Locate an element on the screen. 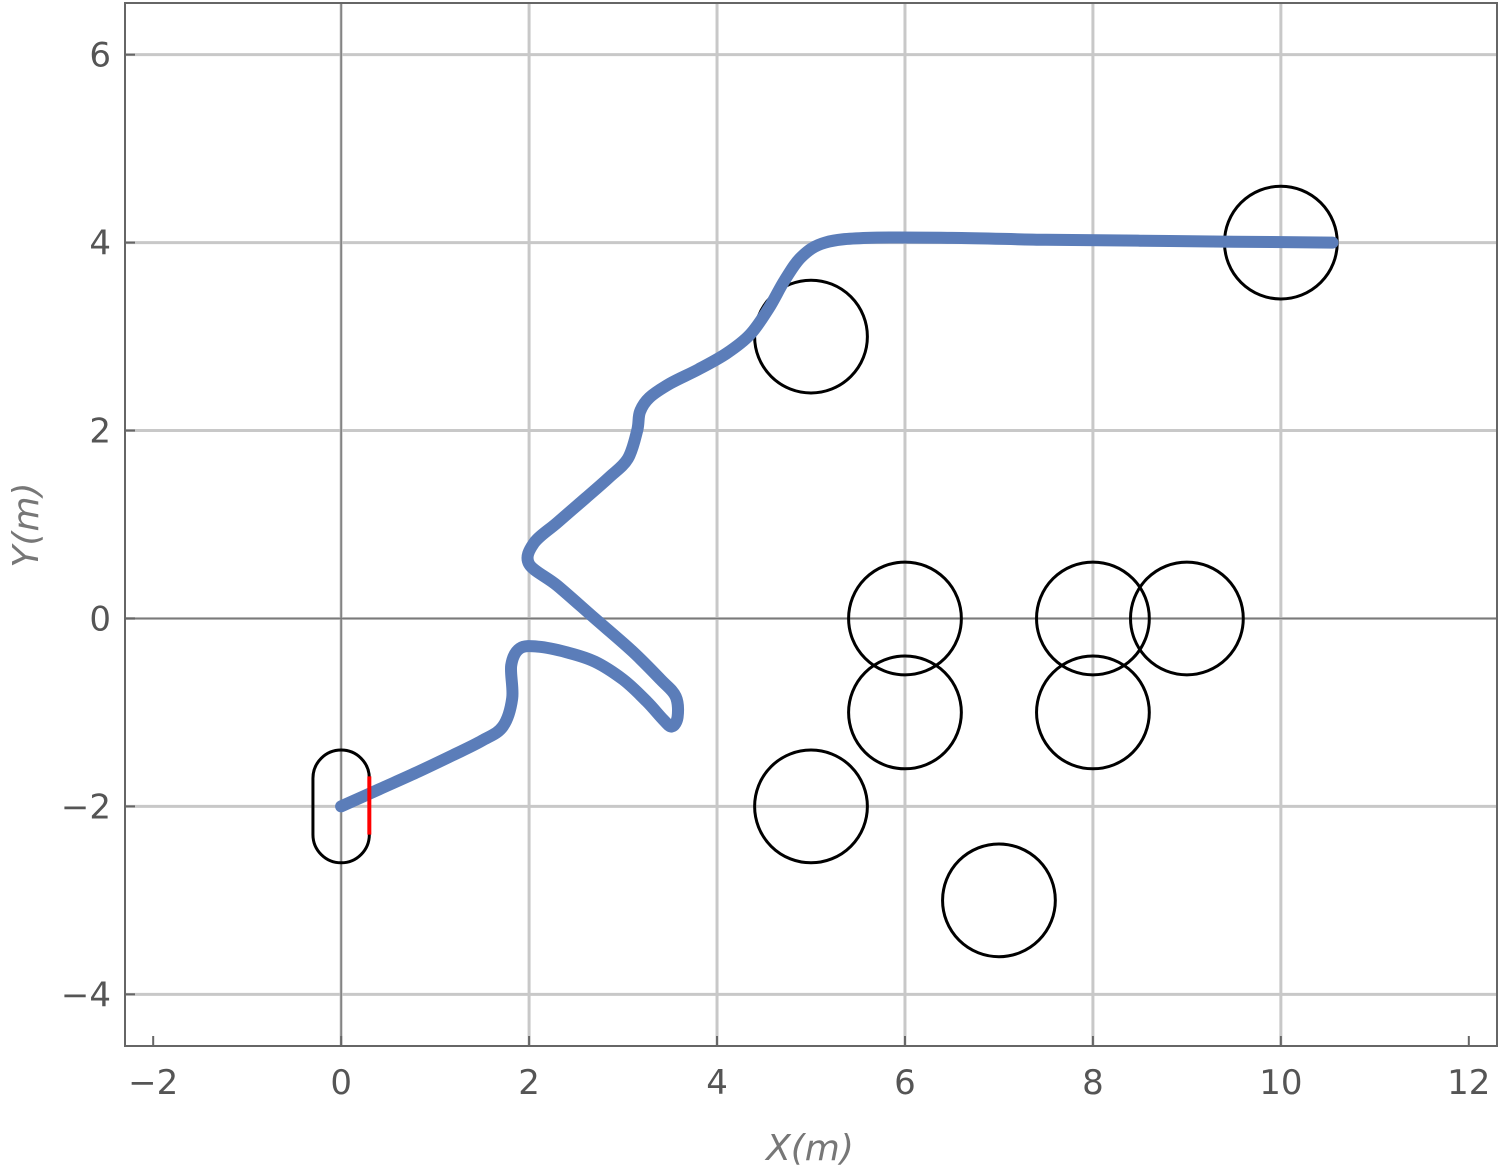  y-tick-label: −2 is located at coordinates (86, 807).